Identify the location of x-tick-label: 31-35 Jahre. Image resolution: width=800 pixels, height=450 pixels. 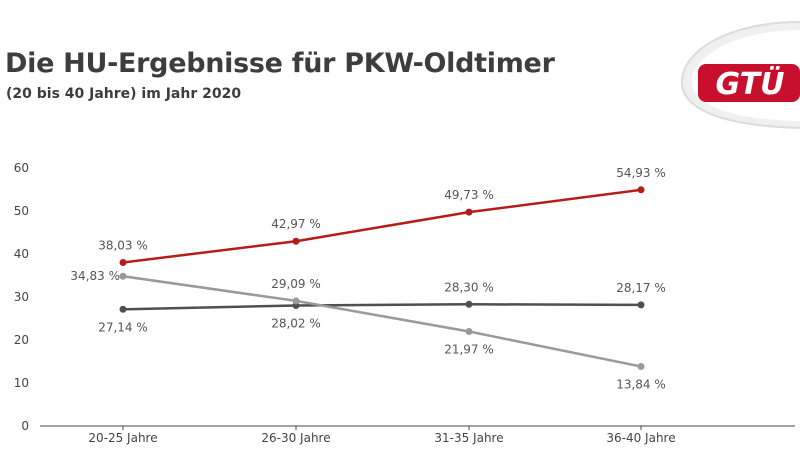
(468, 438).